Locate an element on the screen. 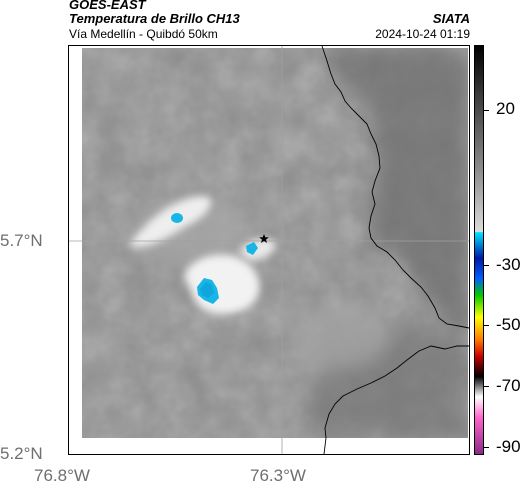 This screenshot has width=526, height=491. department-border-south is located at coordinates (396, 399).